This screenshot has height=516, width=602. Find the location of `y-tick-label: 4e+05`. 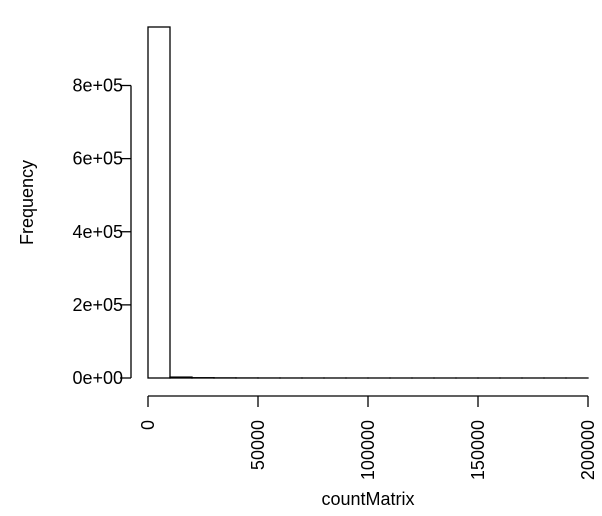

y-tick-label: 4e+05 is located at coordinates (97, 232).